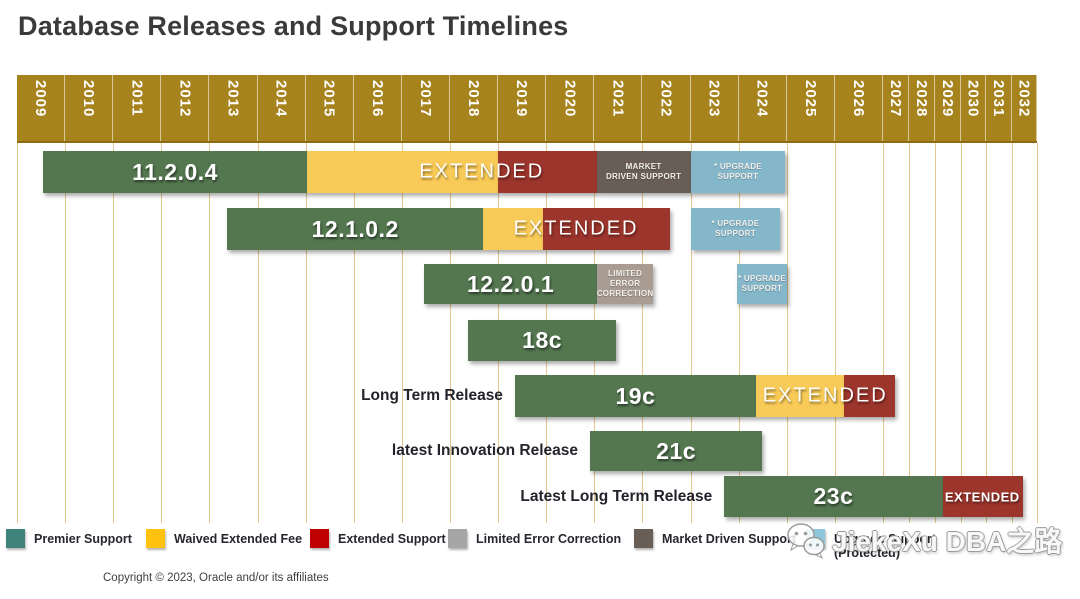  I want to click on year-tick-2022: 2022, so click(666, 108).